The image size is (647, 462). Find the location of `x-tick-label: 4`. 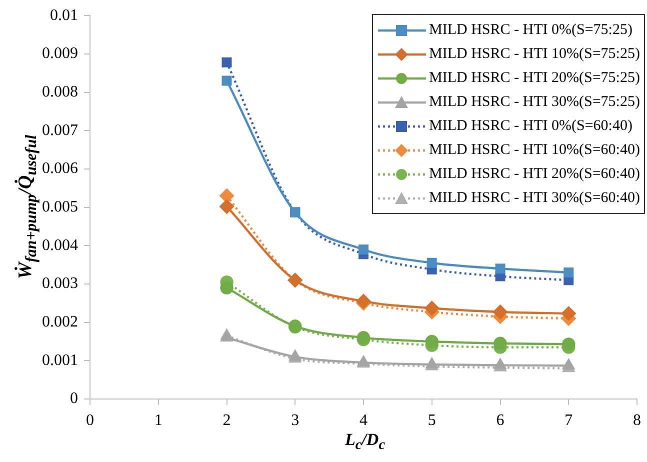

x-tick-label: 4 is located at coordinates (364, 420).